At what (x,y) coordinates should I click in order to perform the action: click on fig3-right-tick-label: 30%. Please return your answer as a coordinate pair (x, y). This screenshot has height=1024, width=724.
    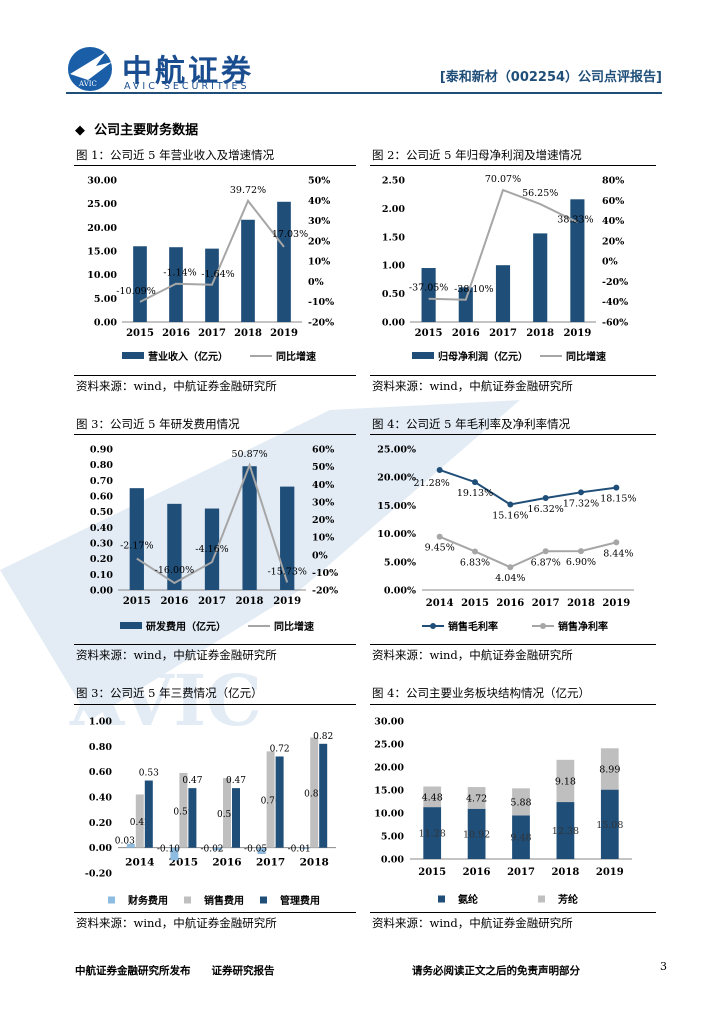
    Looking at the image, I should click on (323, 502).